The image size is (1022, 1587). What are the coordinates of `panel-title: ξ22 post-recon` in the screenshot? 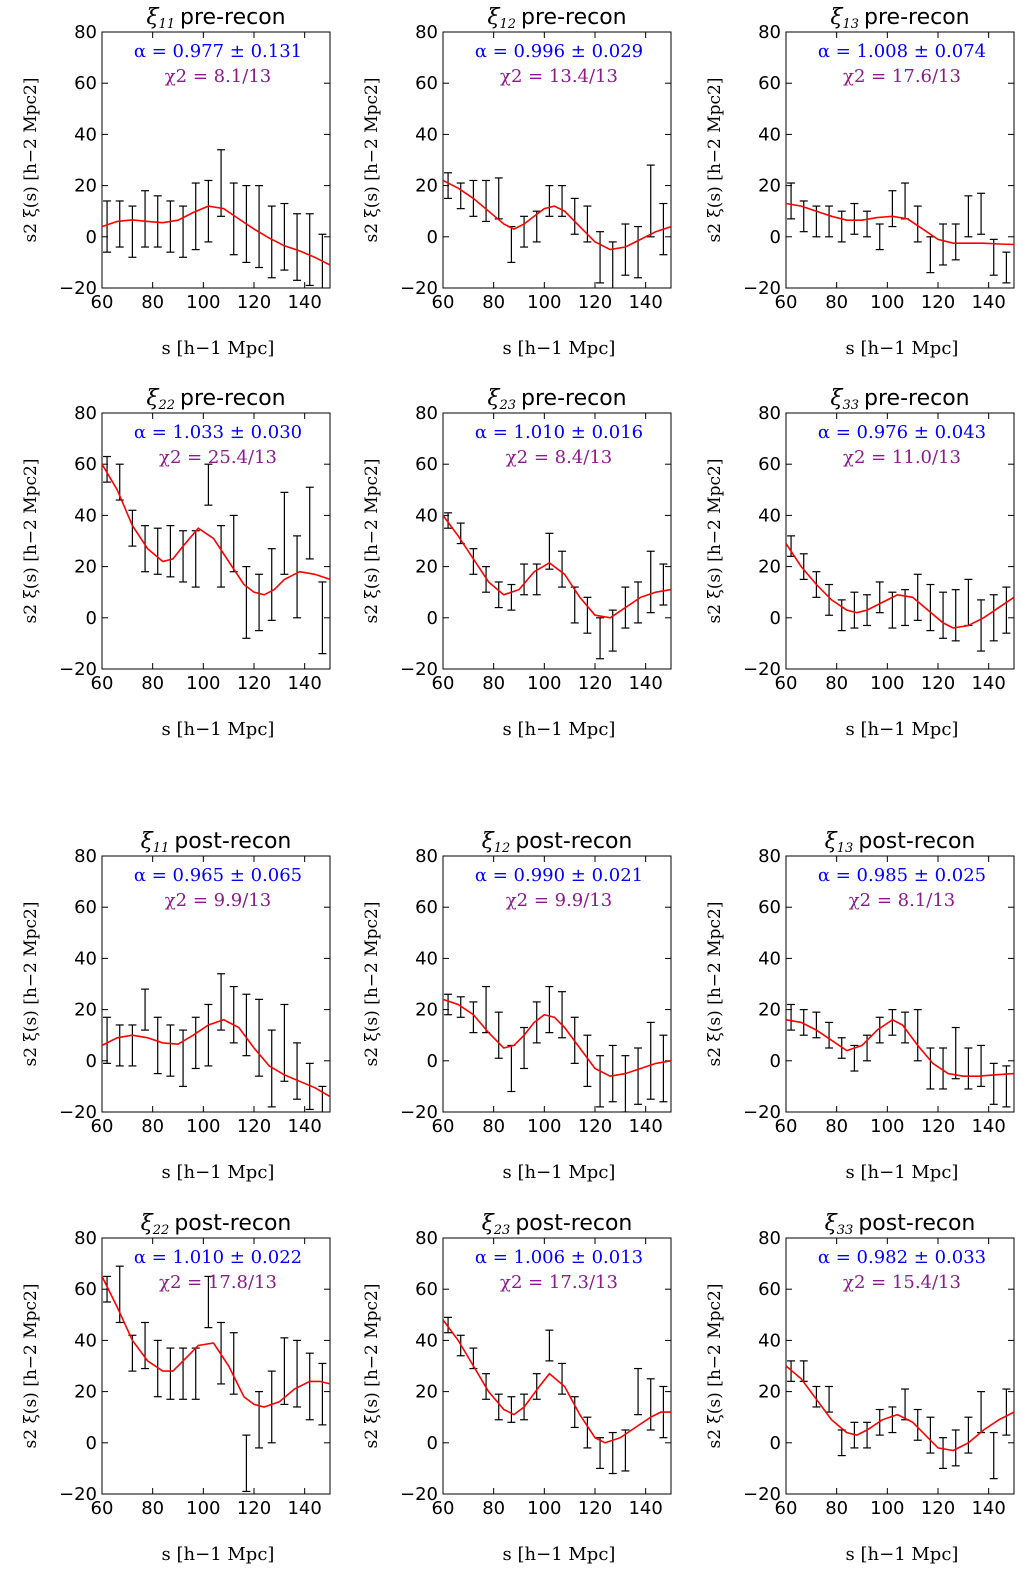 It's located at (216, 1224).